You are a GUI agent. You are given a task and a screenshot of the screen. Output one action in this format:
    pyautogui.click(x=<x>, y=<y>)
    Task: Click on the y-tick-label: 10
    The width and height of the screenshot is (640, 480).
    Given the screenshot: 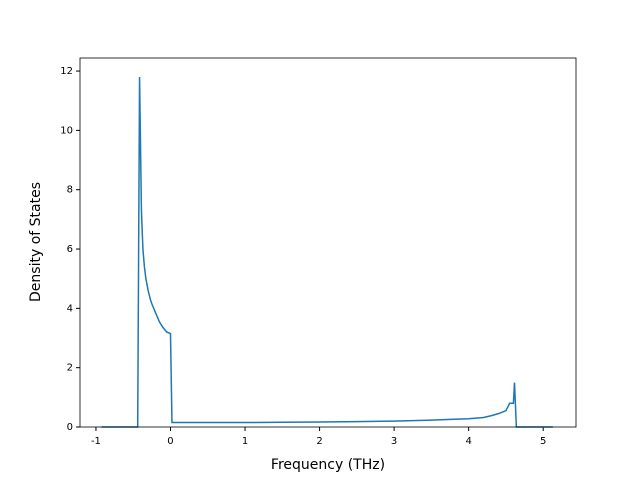 What is the action you would take?
    pyautogui.click(x=66, y=130)
    